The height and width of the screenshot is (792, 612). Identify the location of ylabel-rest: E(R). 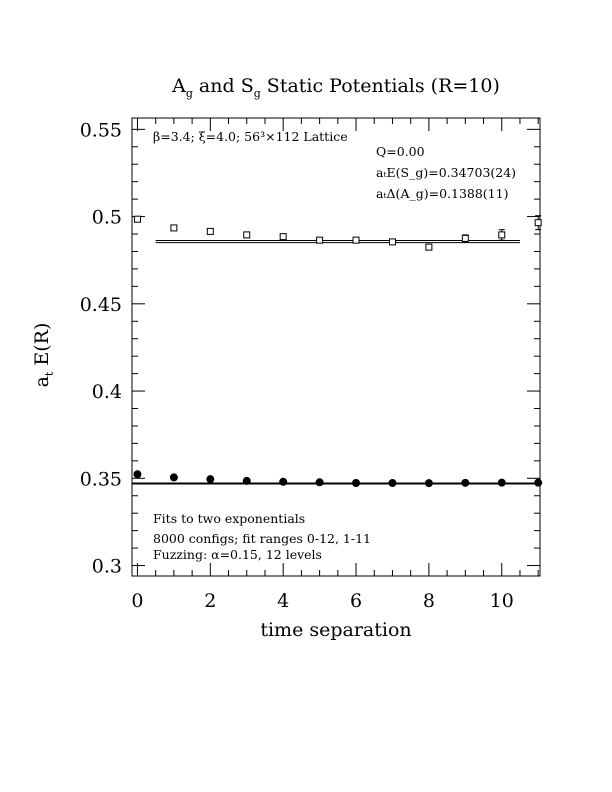
(42, 347).